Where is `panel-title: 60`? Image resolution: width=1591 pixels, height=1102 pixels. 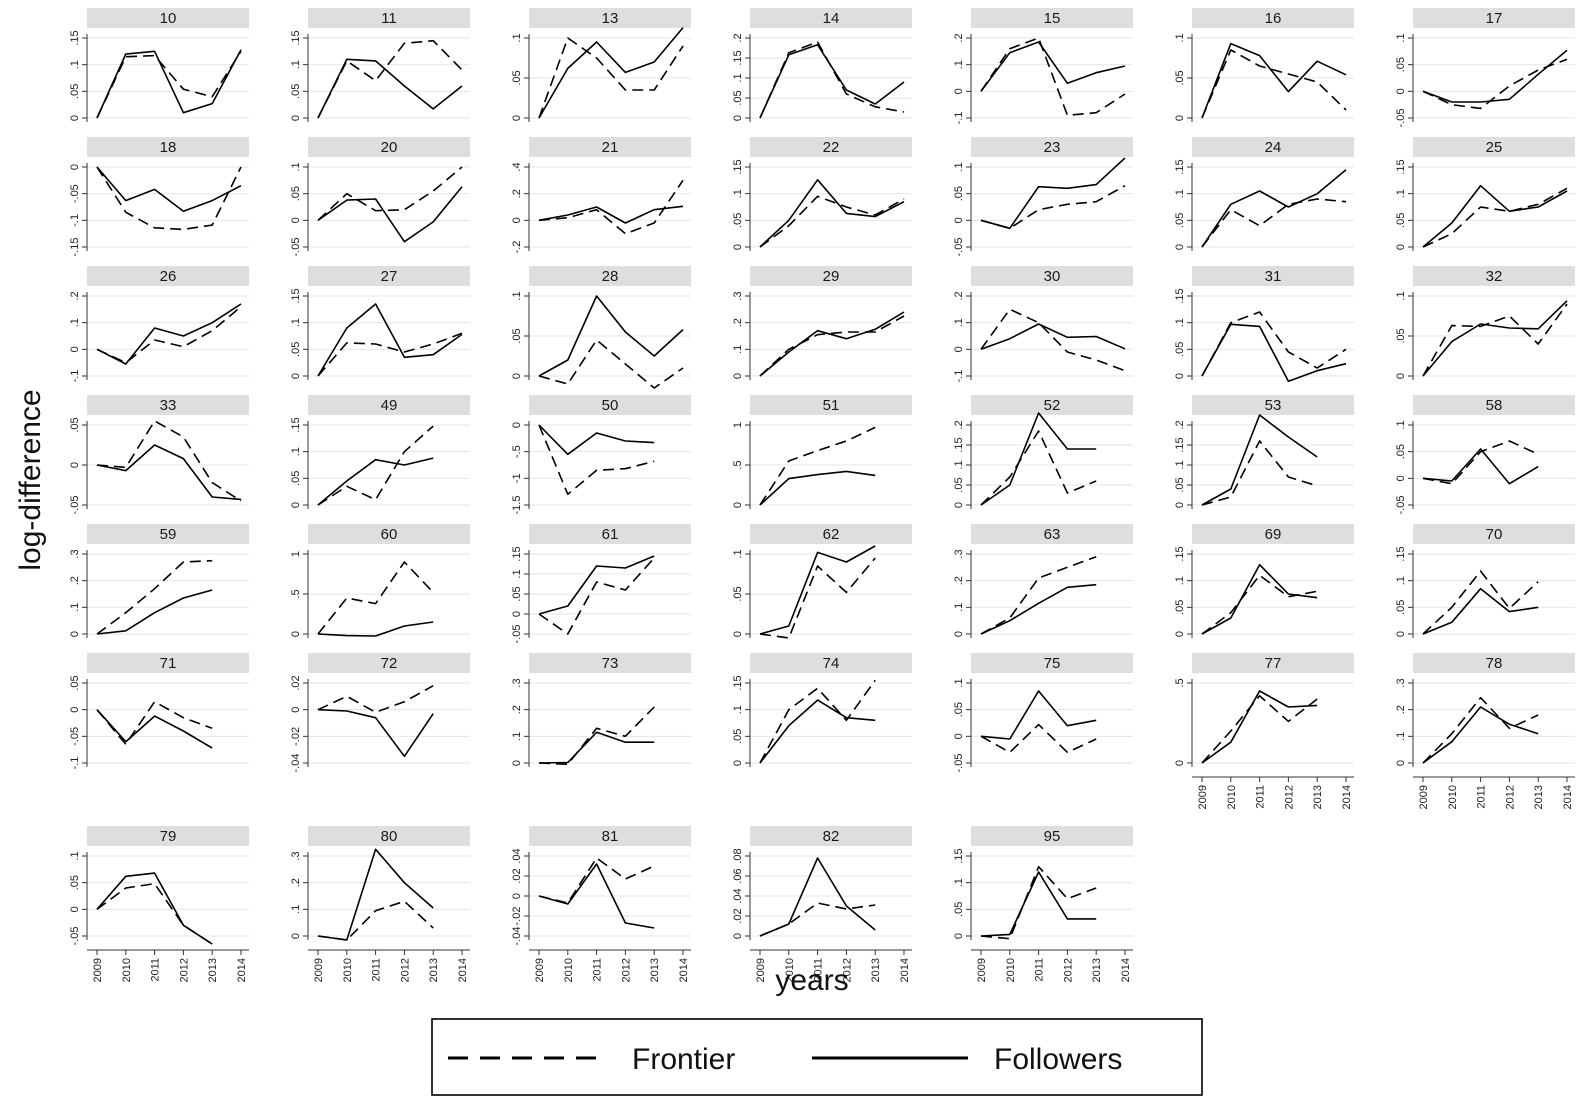
panel-title: 60 is located at coordinates (389, 534).